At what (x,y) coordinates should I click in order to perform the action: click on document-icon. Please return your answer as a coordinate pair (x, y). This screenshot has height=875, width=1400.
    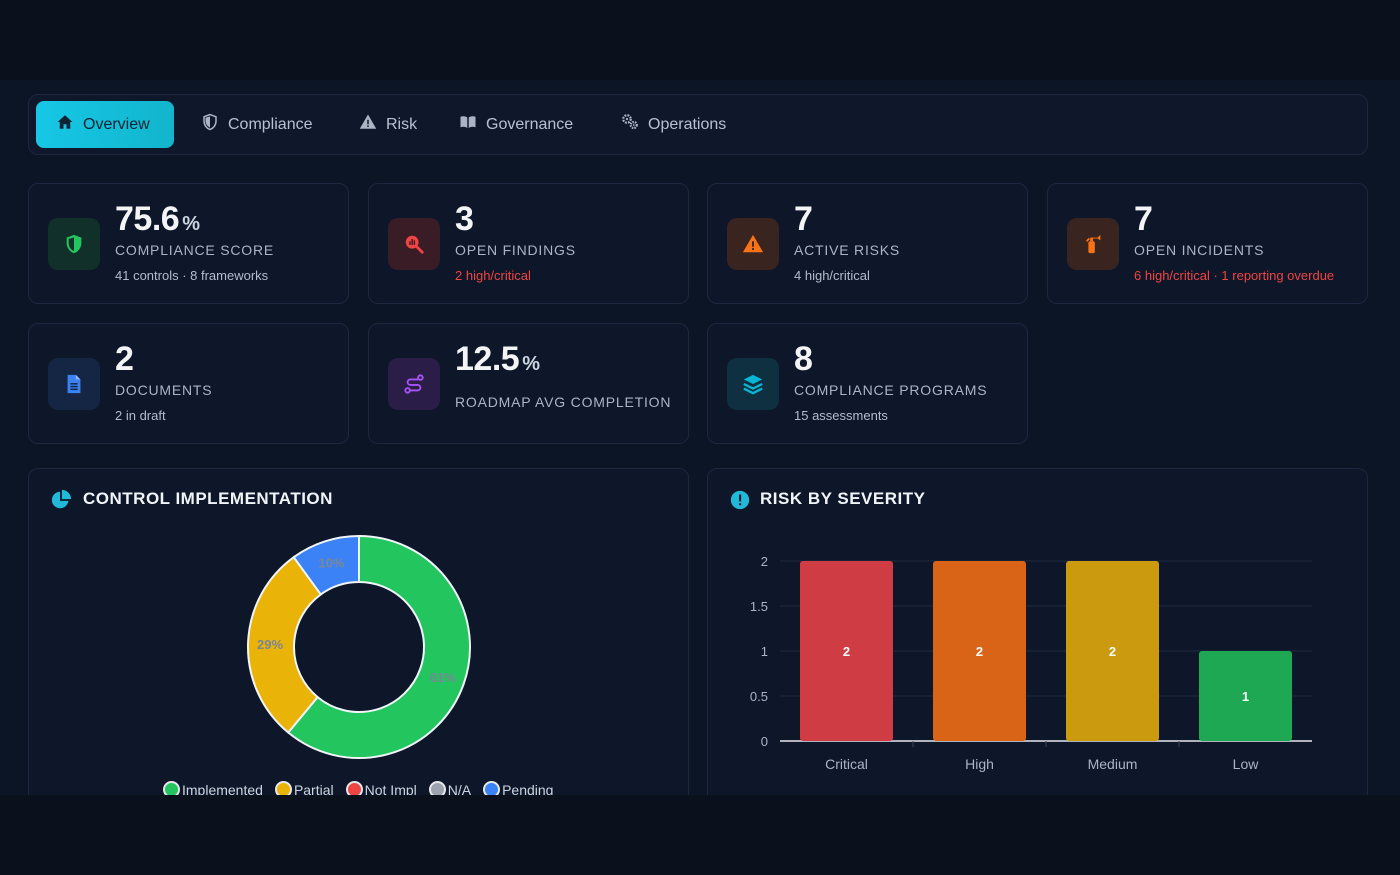
    Looking at the image, I should click on (74, 384).